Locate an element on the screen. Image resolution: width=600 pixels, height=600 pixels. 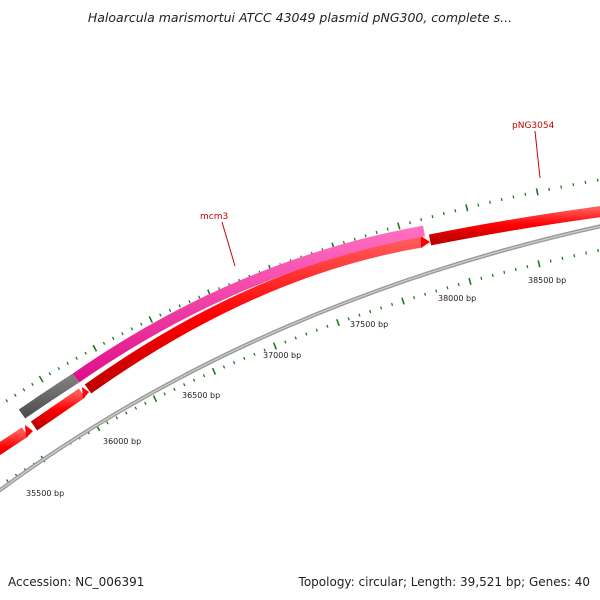
feature-gray is located at coordinates (48, 396).